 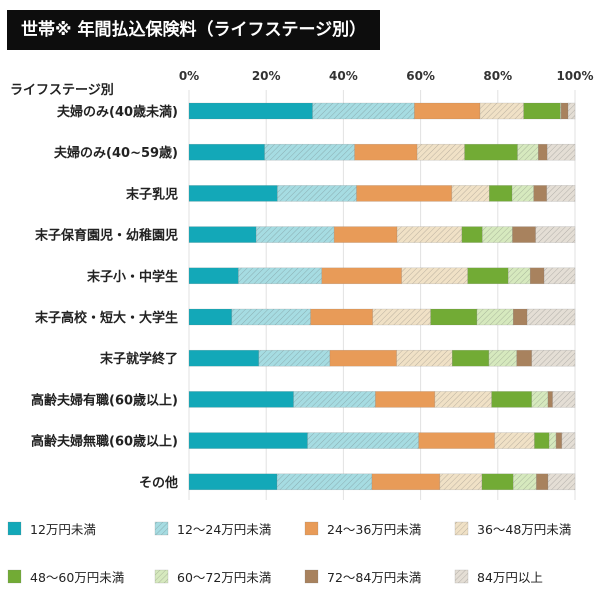 I want to click on x-tick-label: 100%, so click(x=574, y=76).